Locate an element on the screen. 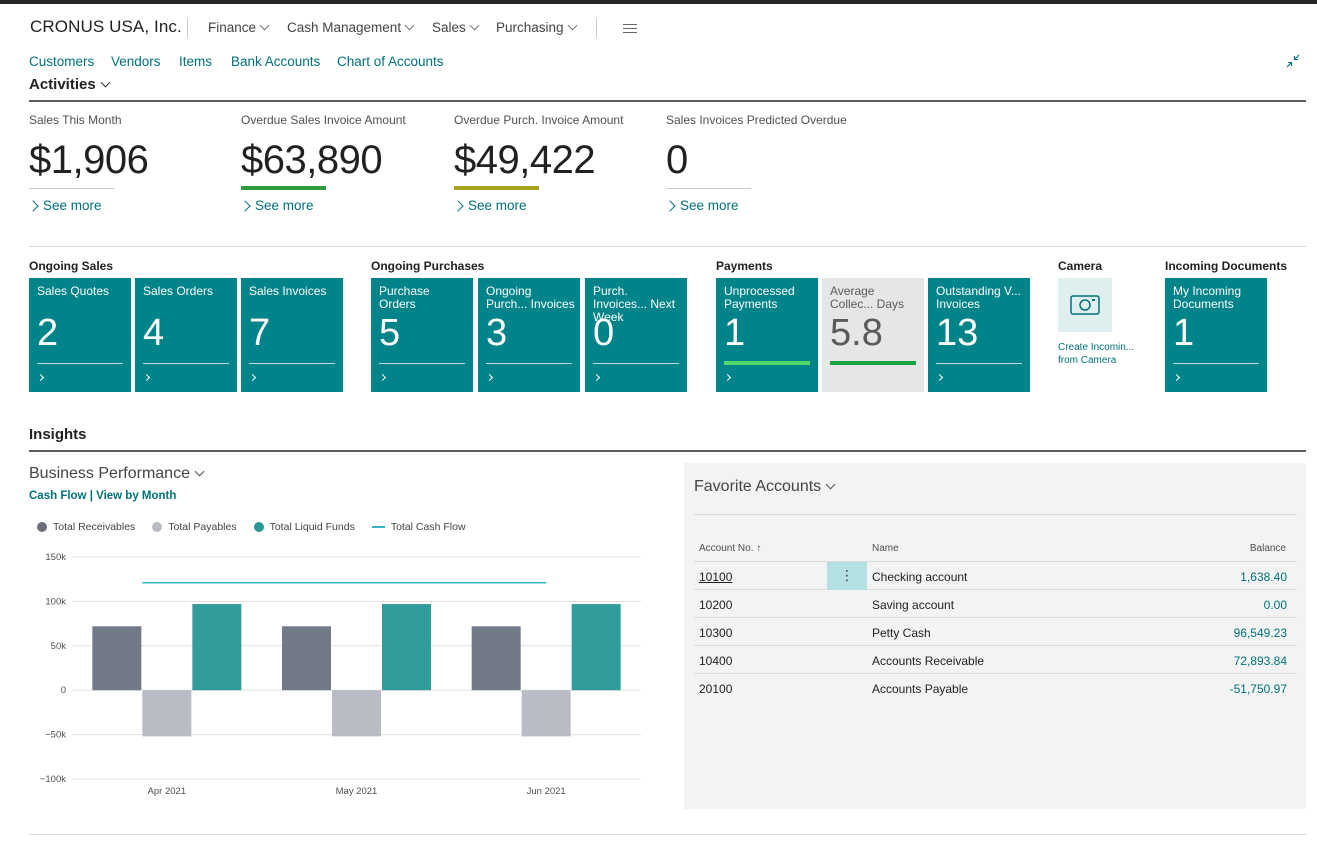  favorite-accounts-title: Favorite Accounts is located at coordinates (765, 487).